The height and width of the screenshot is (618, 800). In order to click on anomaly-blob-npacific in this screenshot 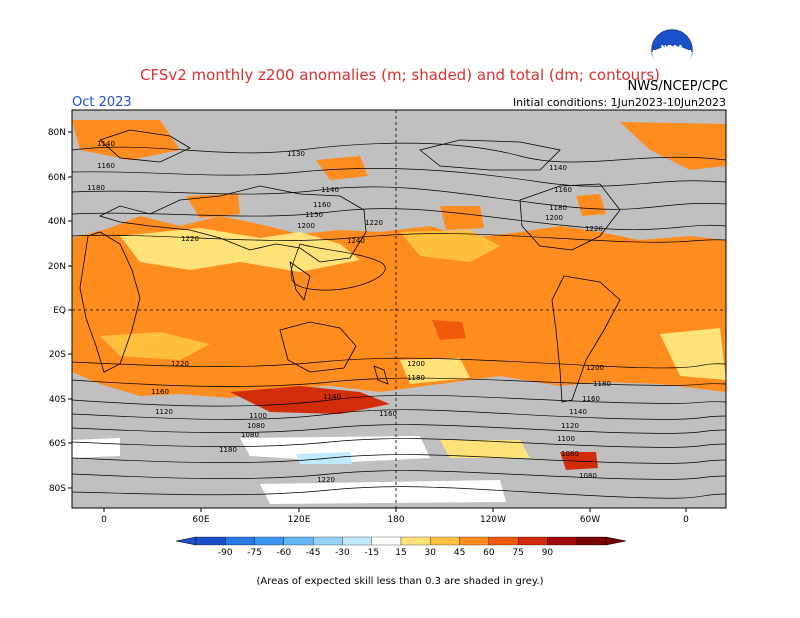, I will do `click(462, 218)`.